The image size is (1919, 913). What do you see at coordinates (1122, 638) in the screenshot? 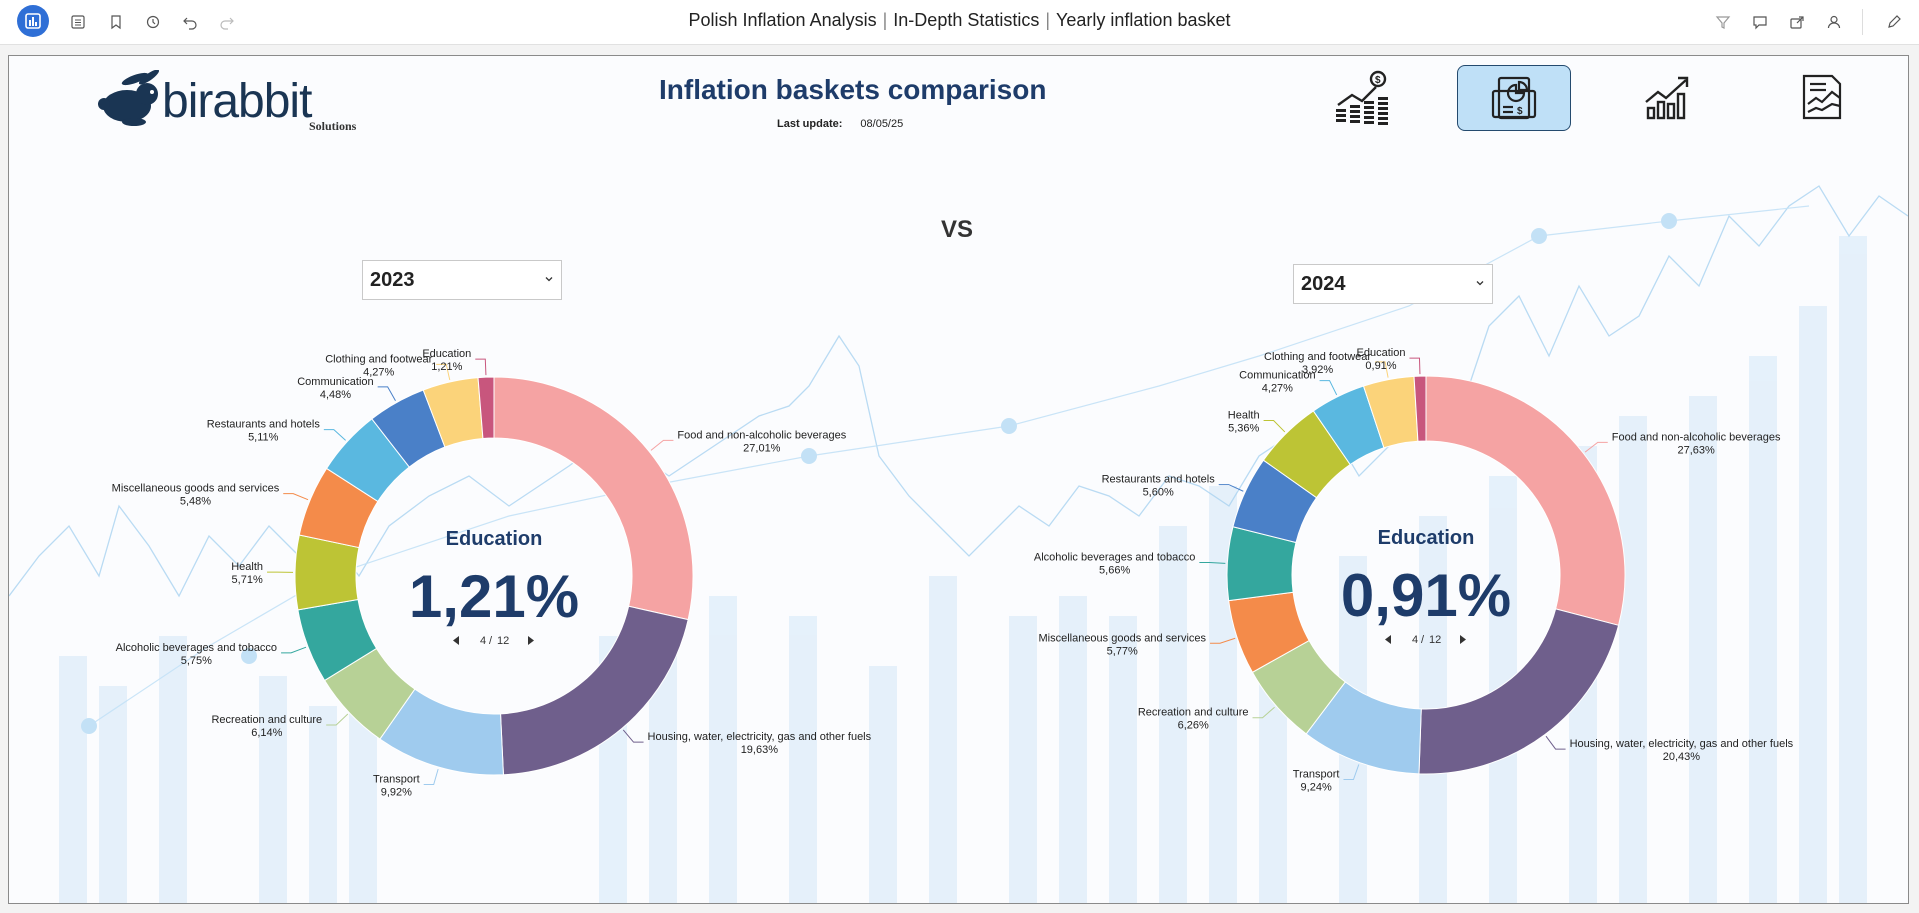
I see `right-label-category: Miscellaneous goods and services` at bounding box center [1122, 638].